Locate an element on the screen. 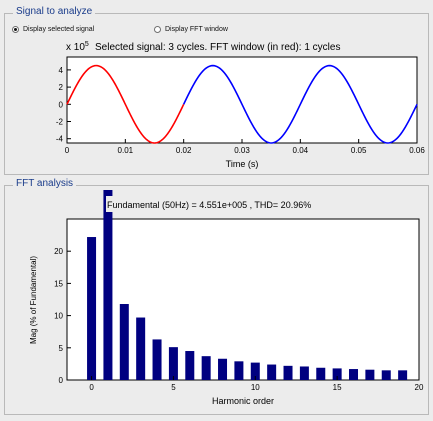 The width and height of the screenshot is (433, 421). signal-xtick-label: 0.04 is located at coordinates (301, 150).